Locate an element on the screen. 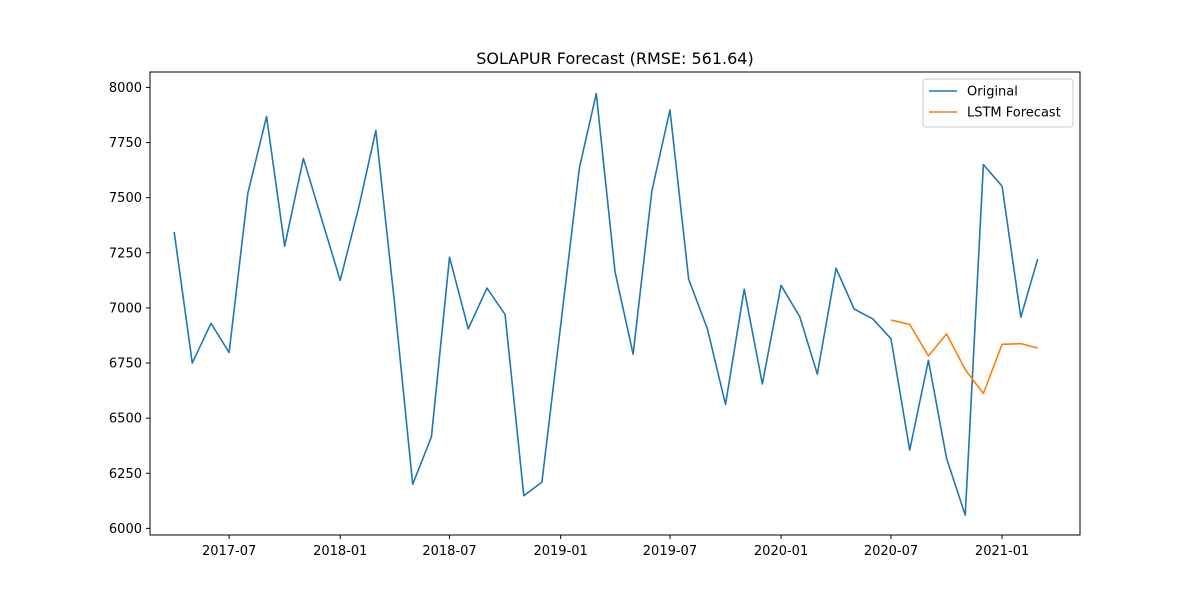 This screenshot has width=1200, height=600. legend: Original LSTM Forecast is located at coordinates (998, 103).